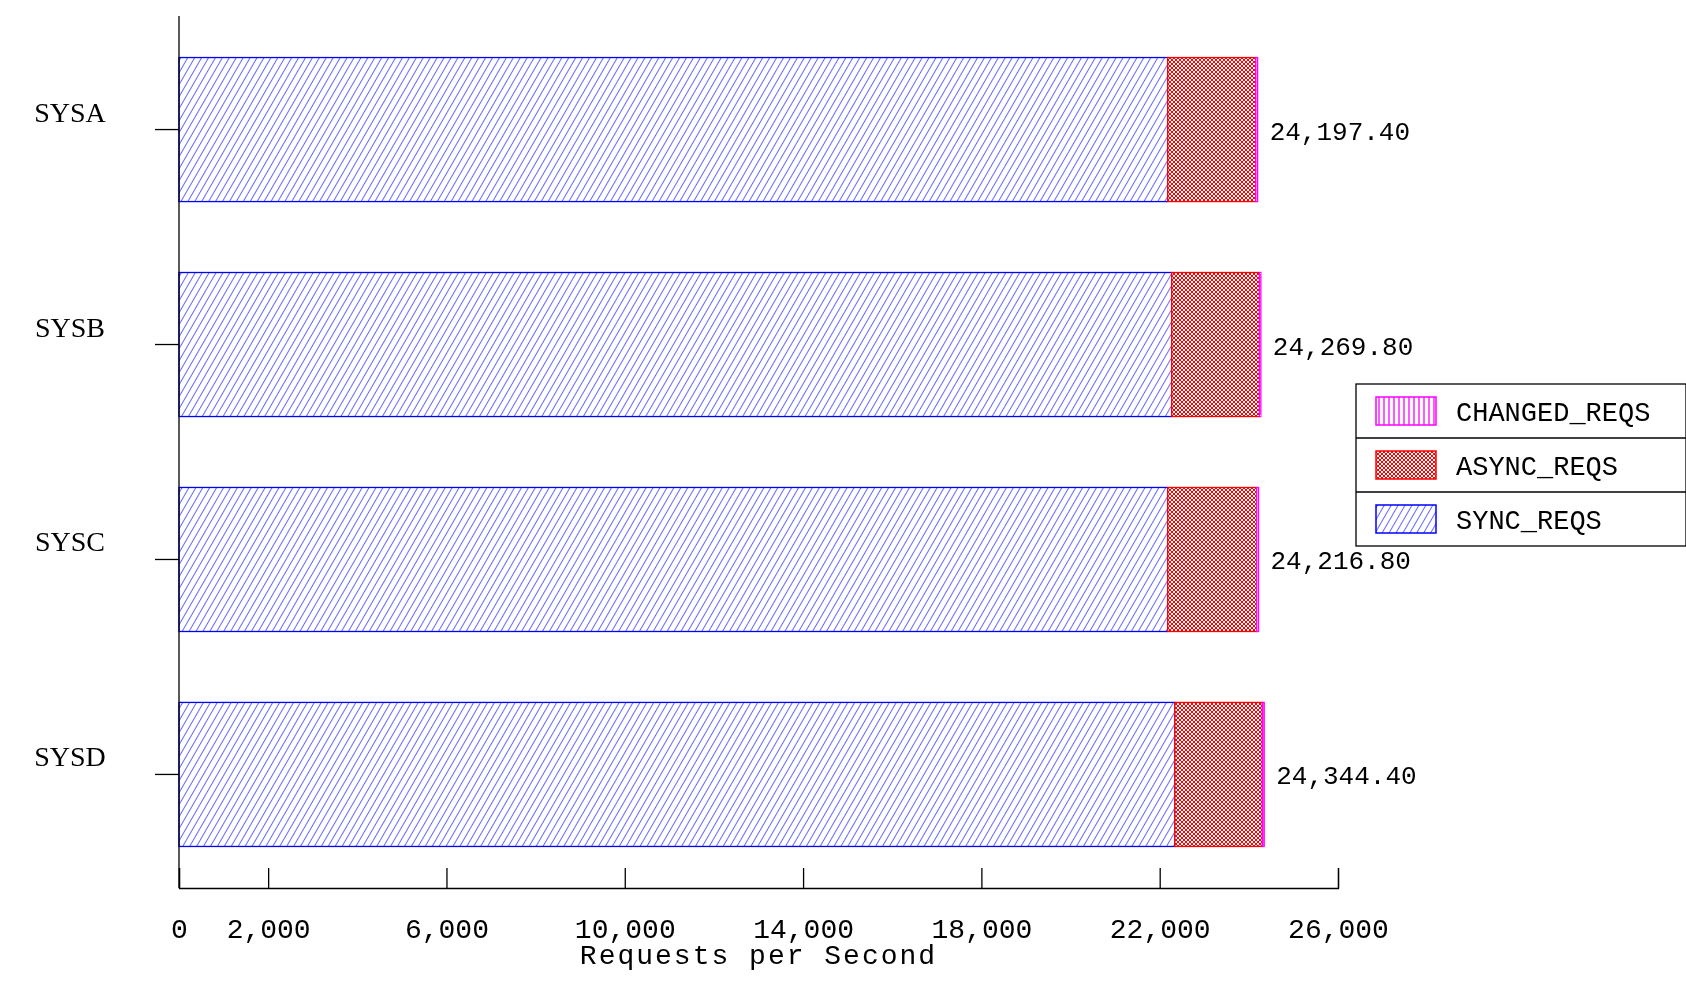  Describe the element at coordinates (1338, 930) in the screenshot. I see `x-tick-label: 26,000` at that location.